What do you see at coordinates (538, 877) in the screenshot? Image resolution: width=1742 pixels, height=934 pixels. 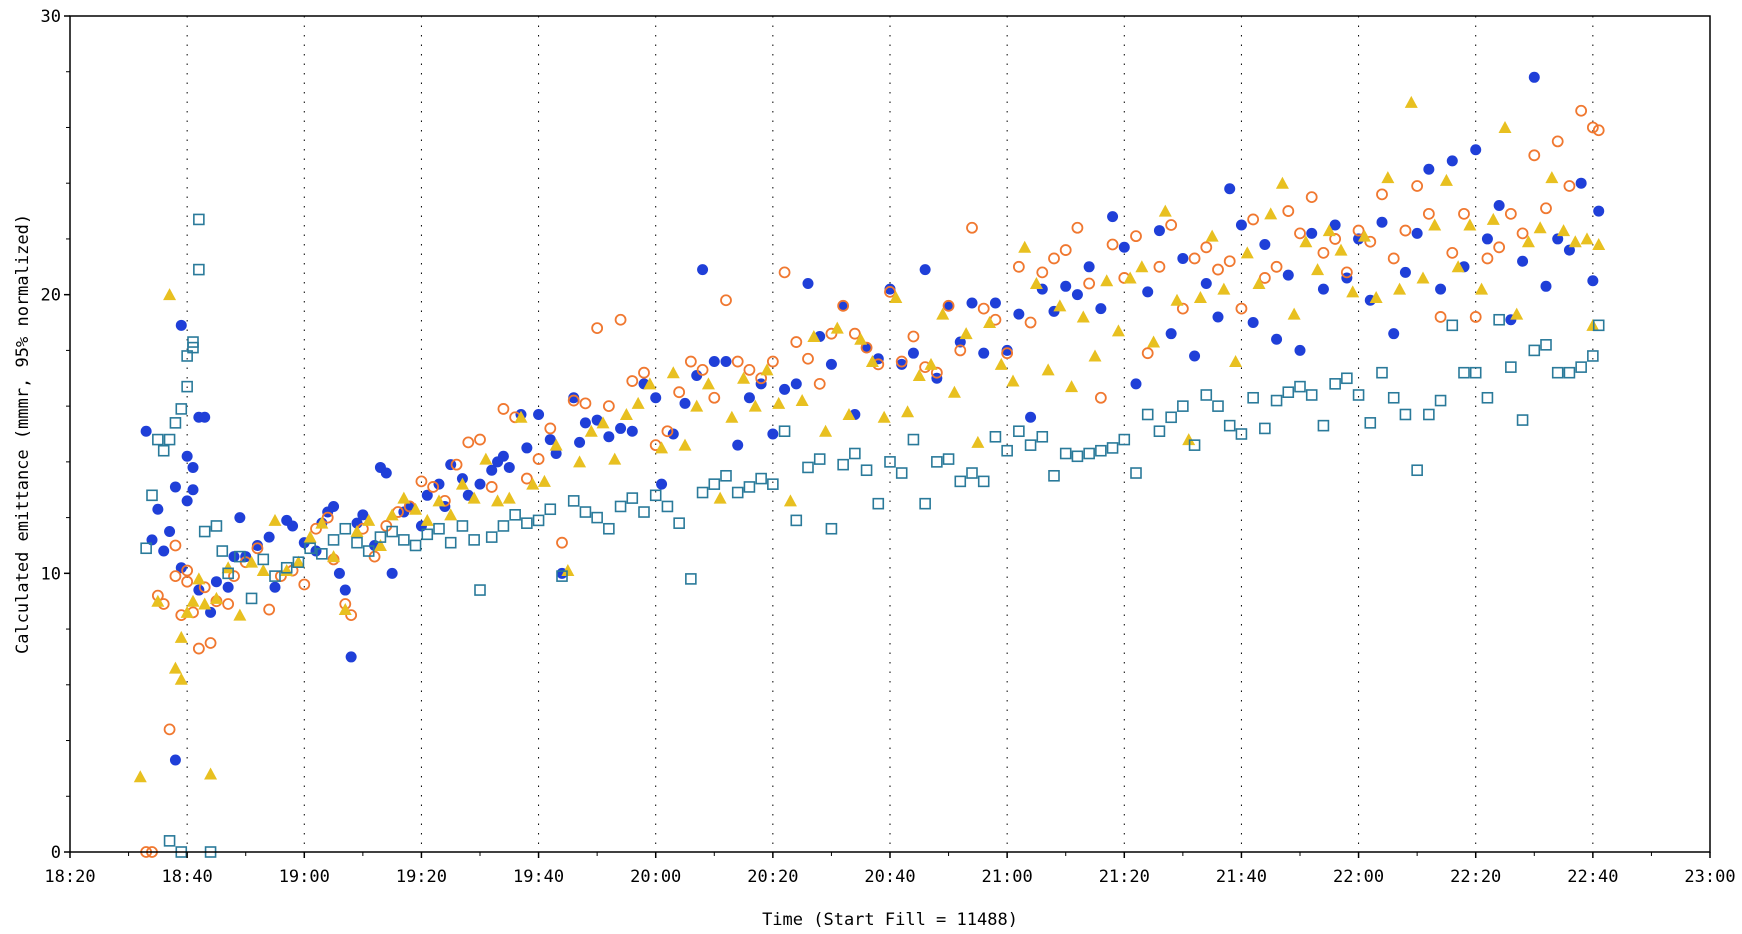 I see `x-tick-label: 19:40` at bounding box center [538, 877].